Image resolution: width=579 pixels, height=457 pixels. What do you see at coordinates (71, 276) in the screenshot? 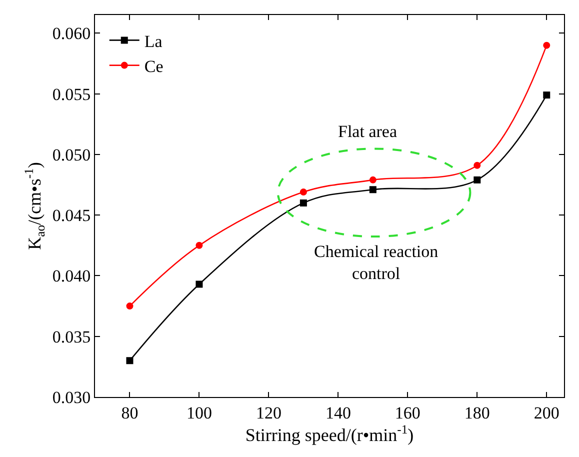
I see `y-tick-label: 0.040` at bounding box center [71, 276].